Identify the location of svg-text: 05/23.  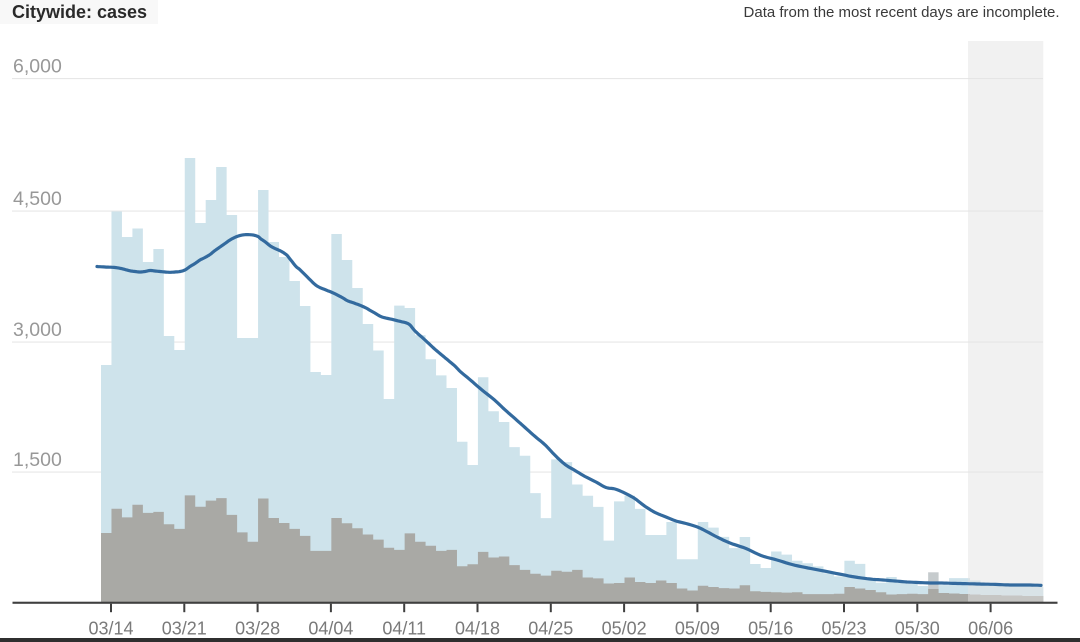
(843, 629).